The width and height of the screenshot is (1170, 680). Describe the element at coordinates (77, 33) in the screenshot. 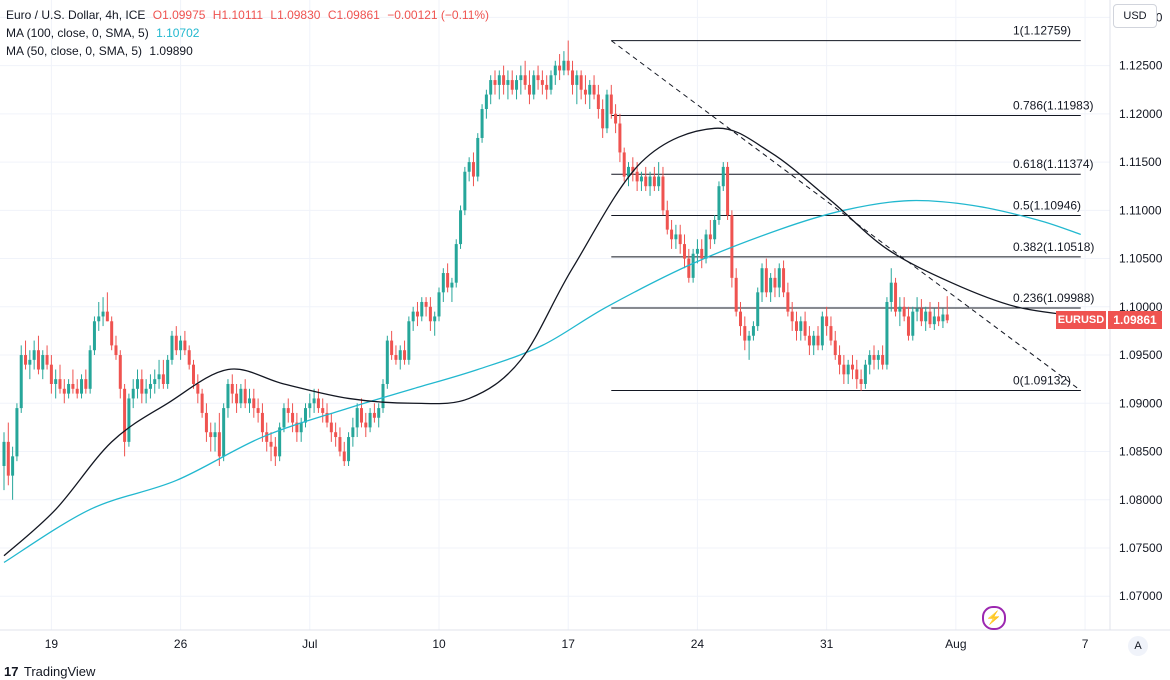

I see `ma100-label: MA (100, close, 0, SMA, 5)` at that location.